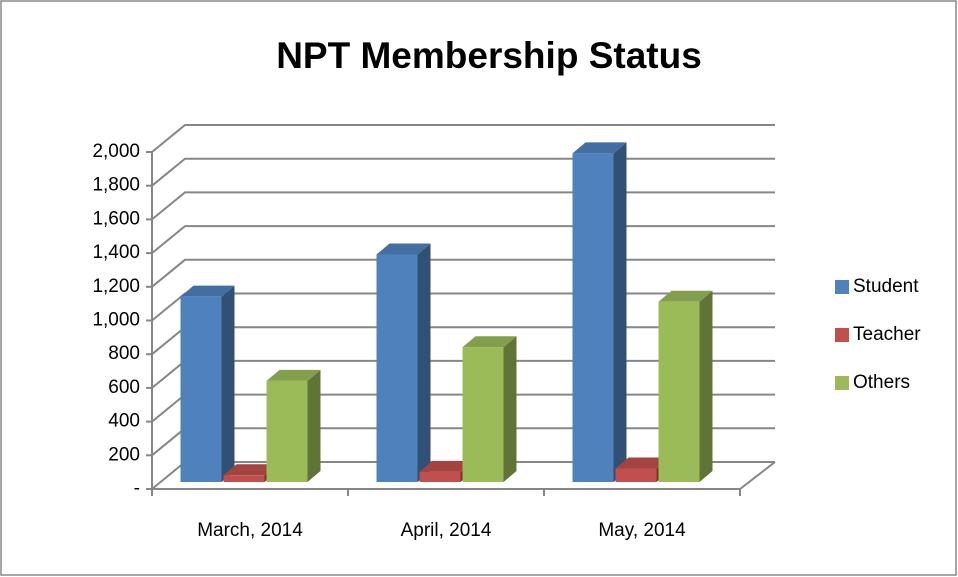 The image size is (958, 577). I want to click on legend-label: Teacher, so click(887, 334).